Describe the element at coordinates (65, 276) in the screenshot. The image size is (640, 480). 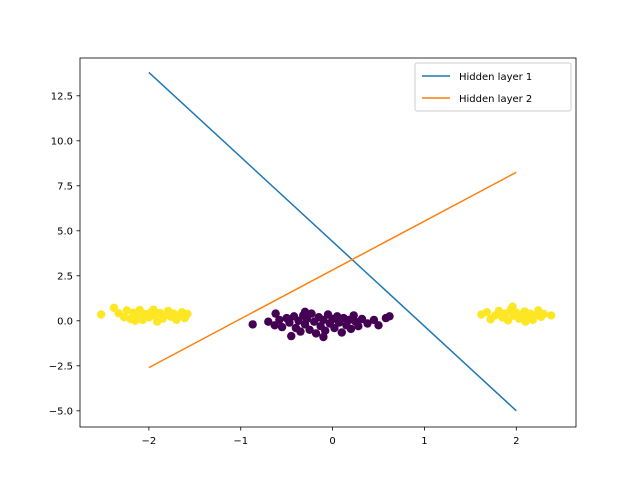
I see `y-tick-label: 2.5` at that location.